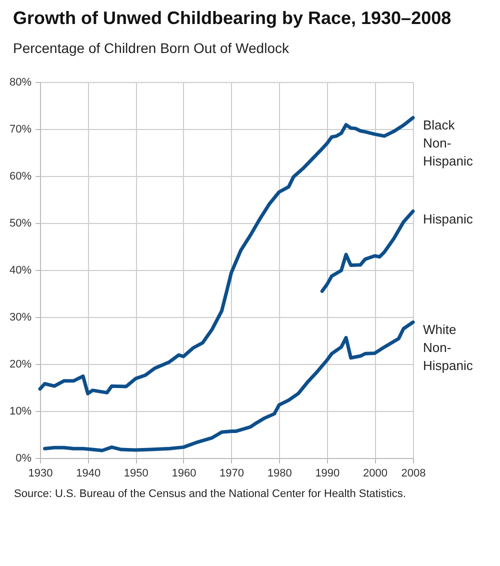  Describe the element at coordinates (20, 270) in the screenshot. I see `y-tick-label: 40%` at that location.